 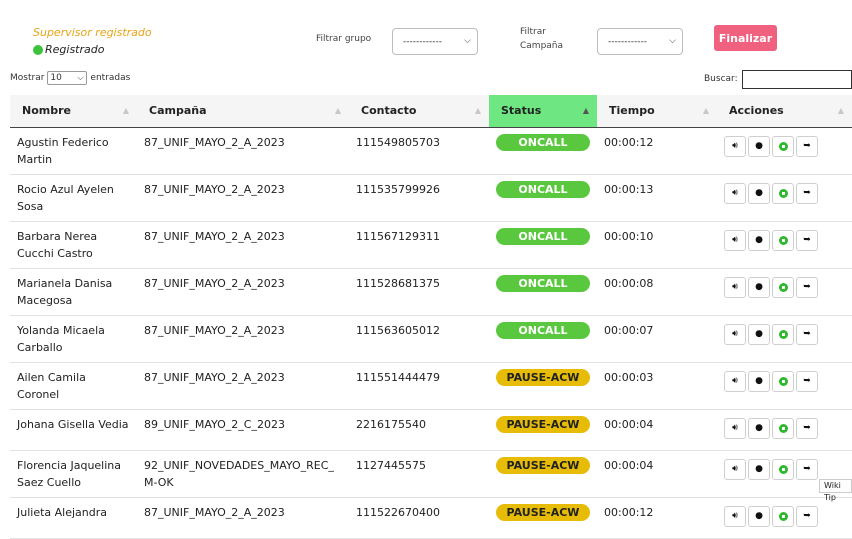 I want to click on agent-name: Marianela Danisa Macegosa, so click(x=73, y=292).